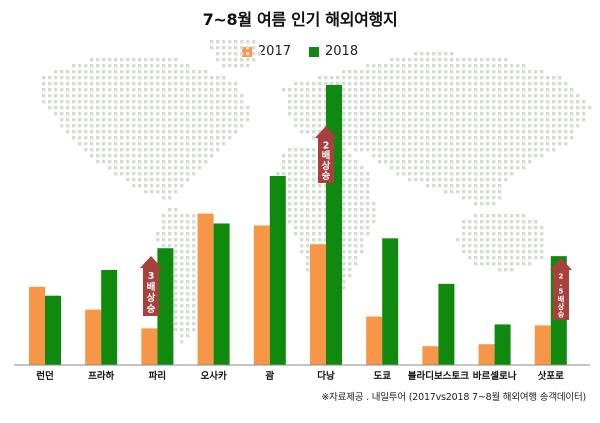 The image size is (600, 423). I want to click on category-label-8: 바르셀로나, so click(495, 376).